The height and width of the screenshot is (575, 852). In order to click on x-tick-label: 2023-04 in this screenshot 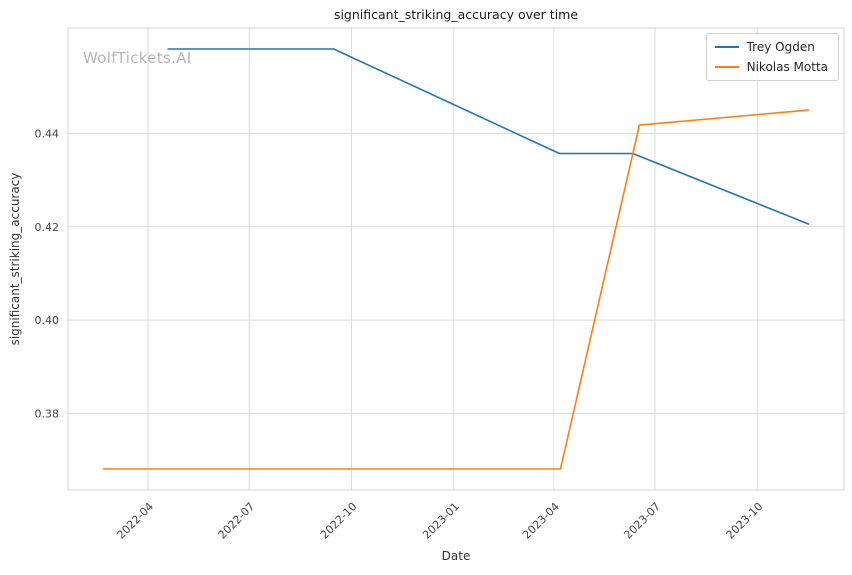, I will do `click(541, 521)`.